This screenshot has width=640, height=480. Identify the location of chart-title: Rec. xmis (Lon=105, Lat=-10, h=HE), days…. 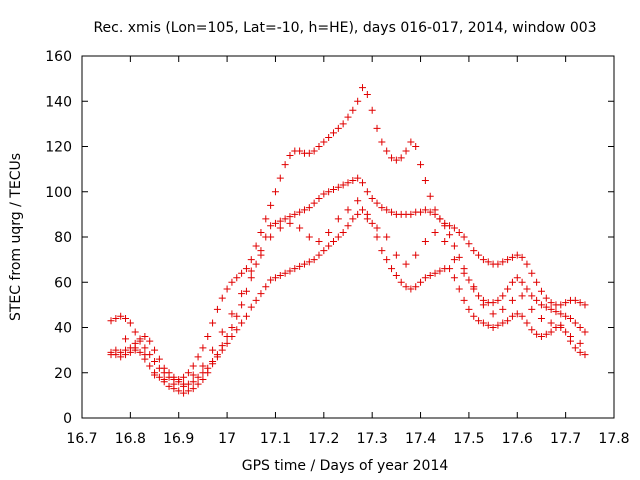
(344, 28).